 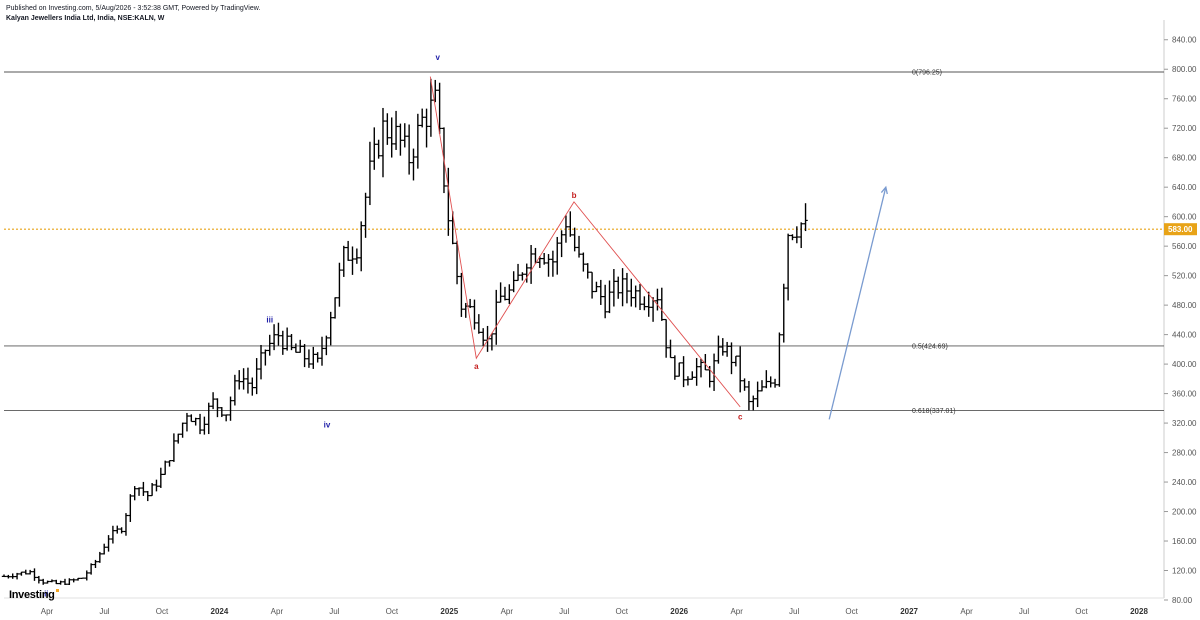 I want to click on y-tick-label: 200.00, so click(x=1184, y=512).